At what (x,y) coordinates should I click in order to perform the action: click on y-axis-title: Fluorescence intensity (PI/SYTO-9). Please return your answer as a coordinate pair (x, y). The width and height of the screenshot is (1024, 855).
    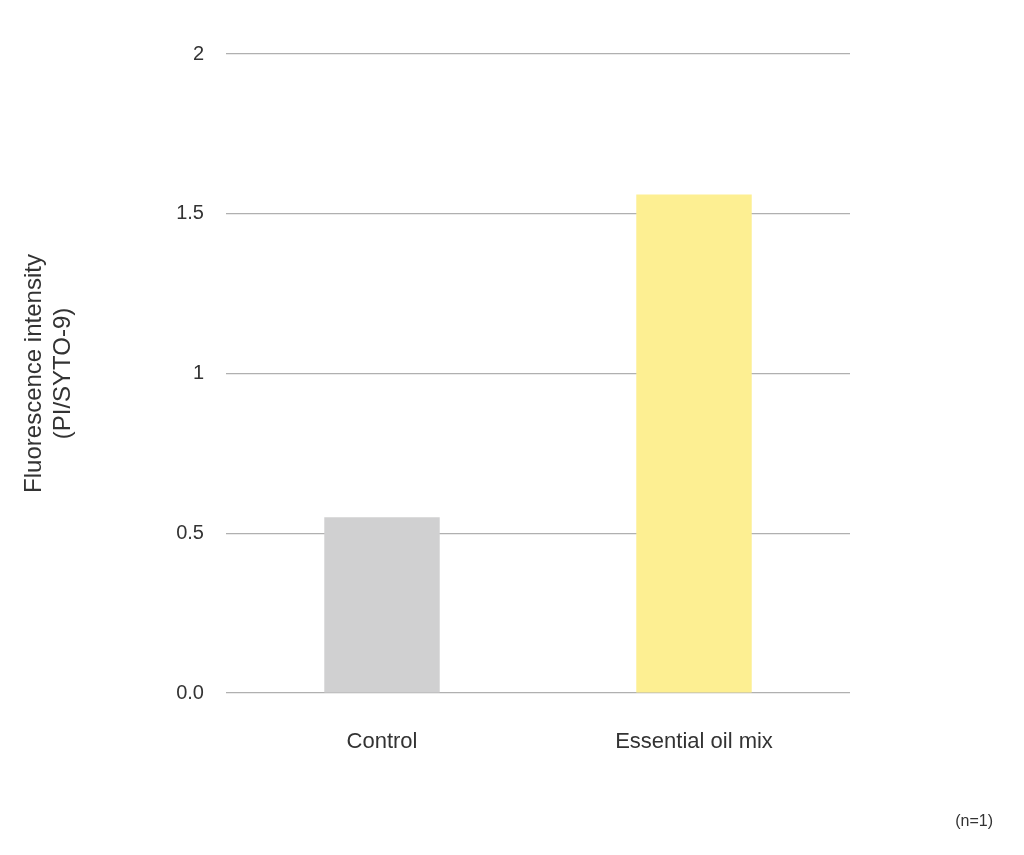
    Looking at the image, I should click on (47, 373).